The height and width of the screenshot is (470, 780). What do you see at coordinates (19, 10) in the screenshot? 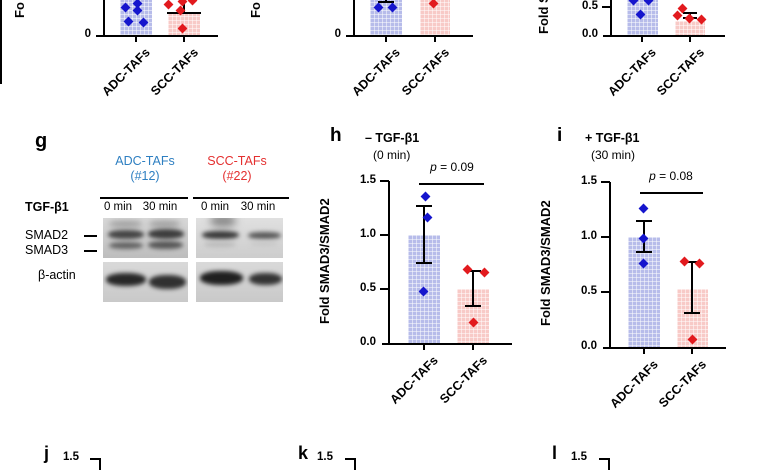
I see `y-axis-label-fragment: Fo` at bounding box center [19, 10].